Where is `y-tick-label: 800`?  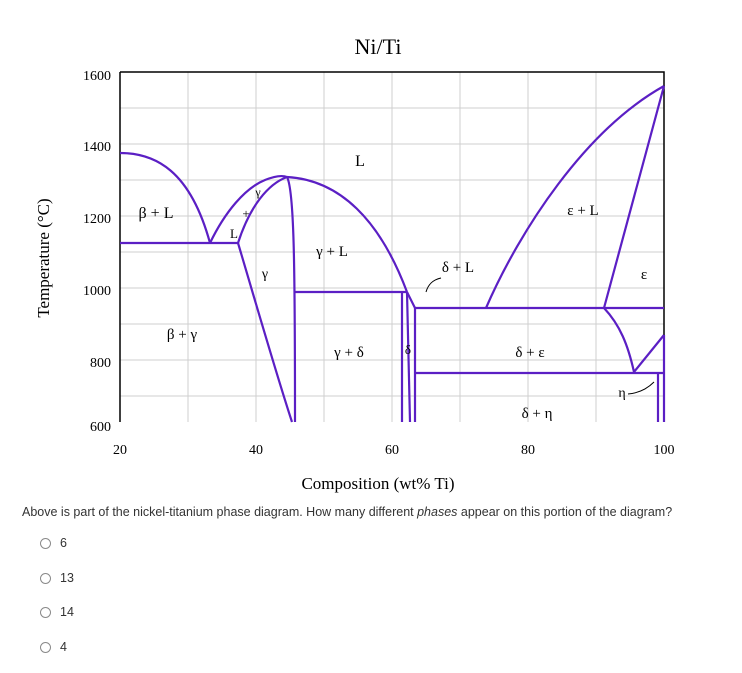 y-tick-label: 800 is located at coordinates (100, 363).